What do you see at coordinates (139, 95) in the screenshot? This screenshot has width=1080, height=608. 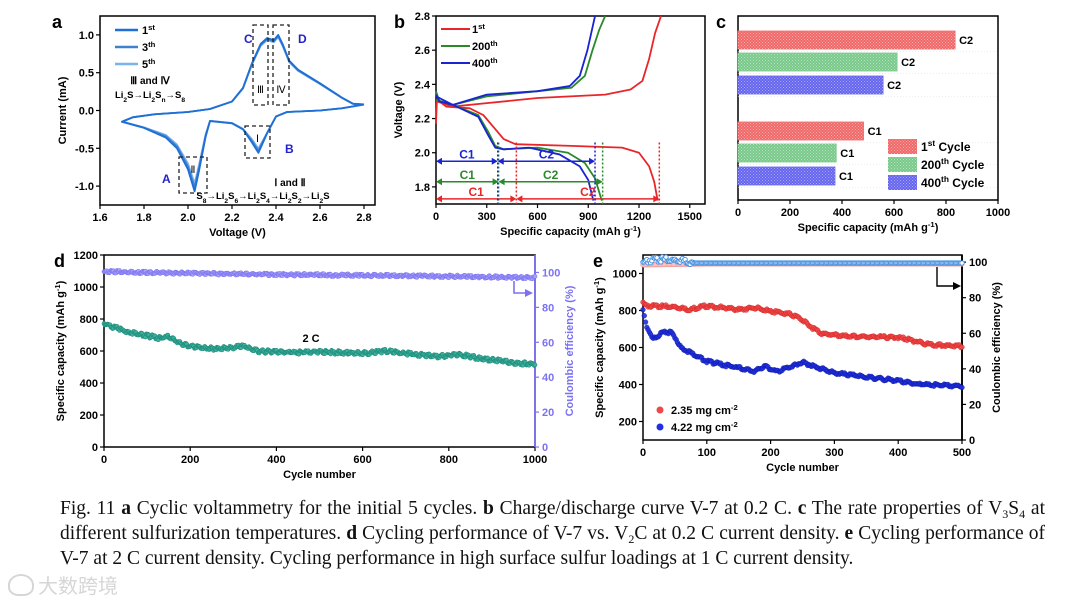 I see `chem-part: S→Li` at bounding box center [139, 95].